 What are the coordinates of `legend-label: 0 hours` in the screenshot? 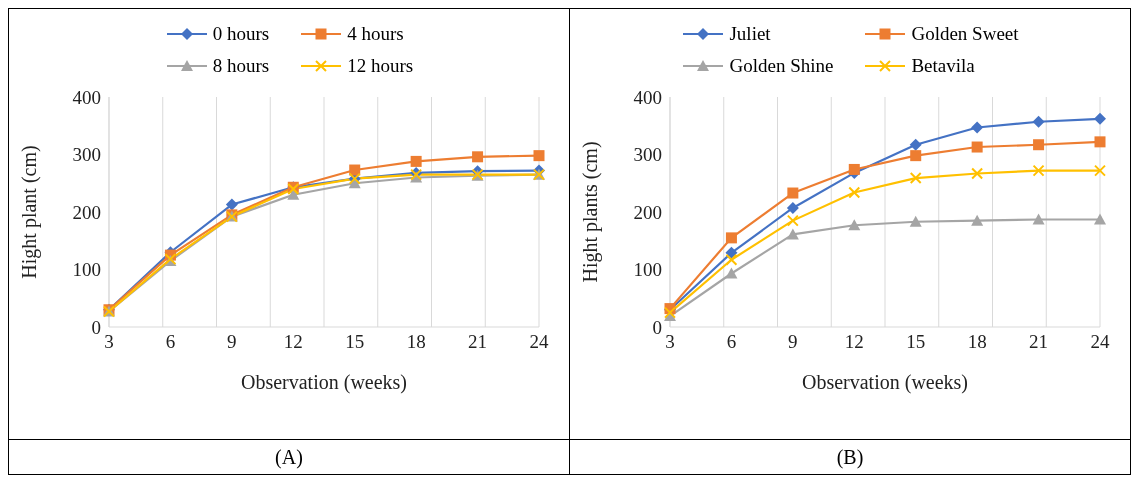 It's located at (241, 34).